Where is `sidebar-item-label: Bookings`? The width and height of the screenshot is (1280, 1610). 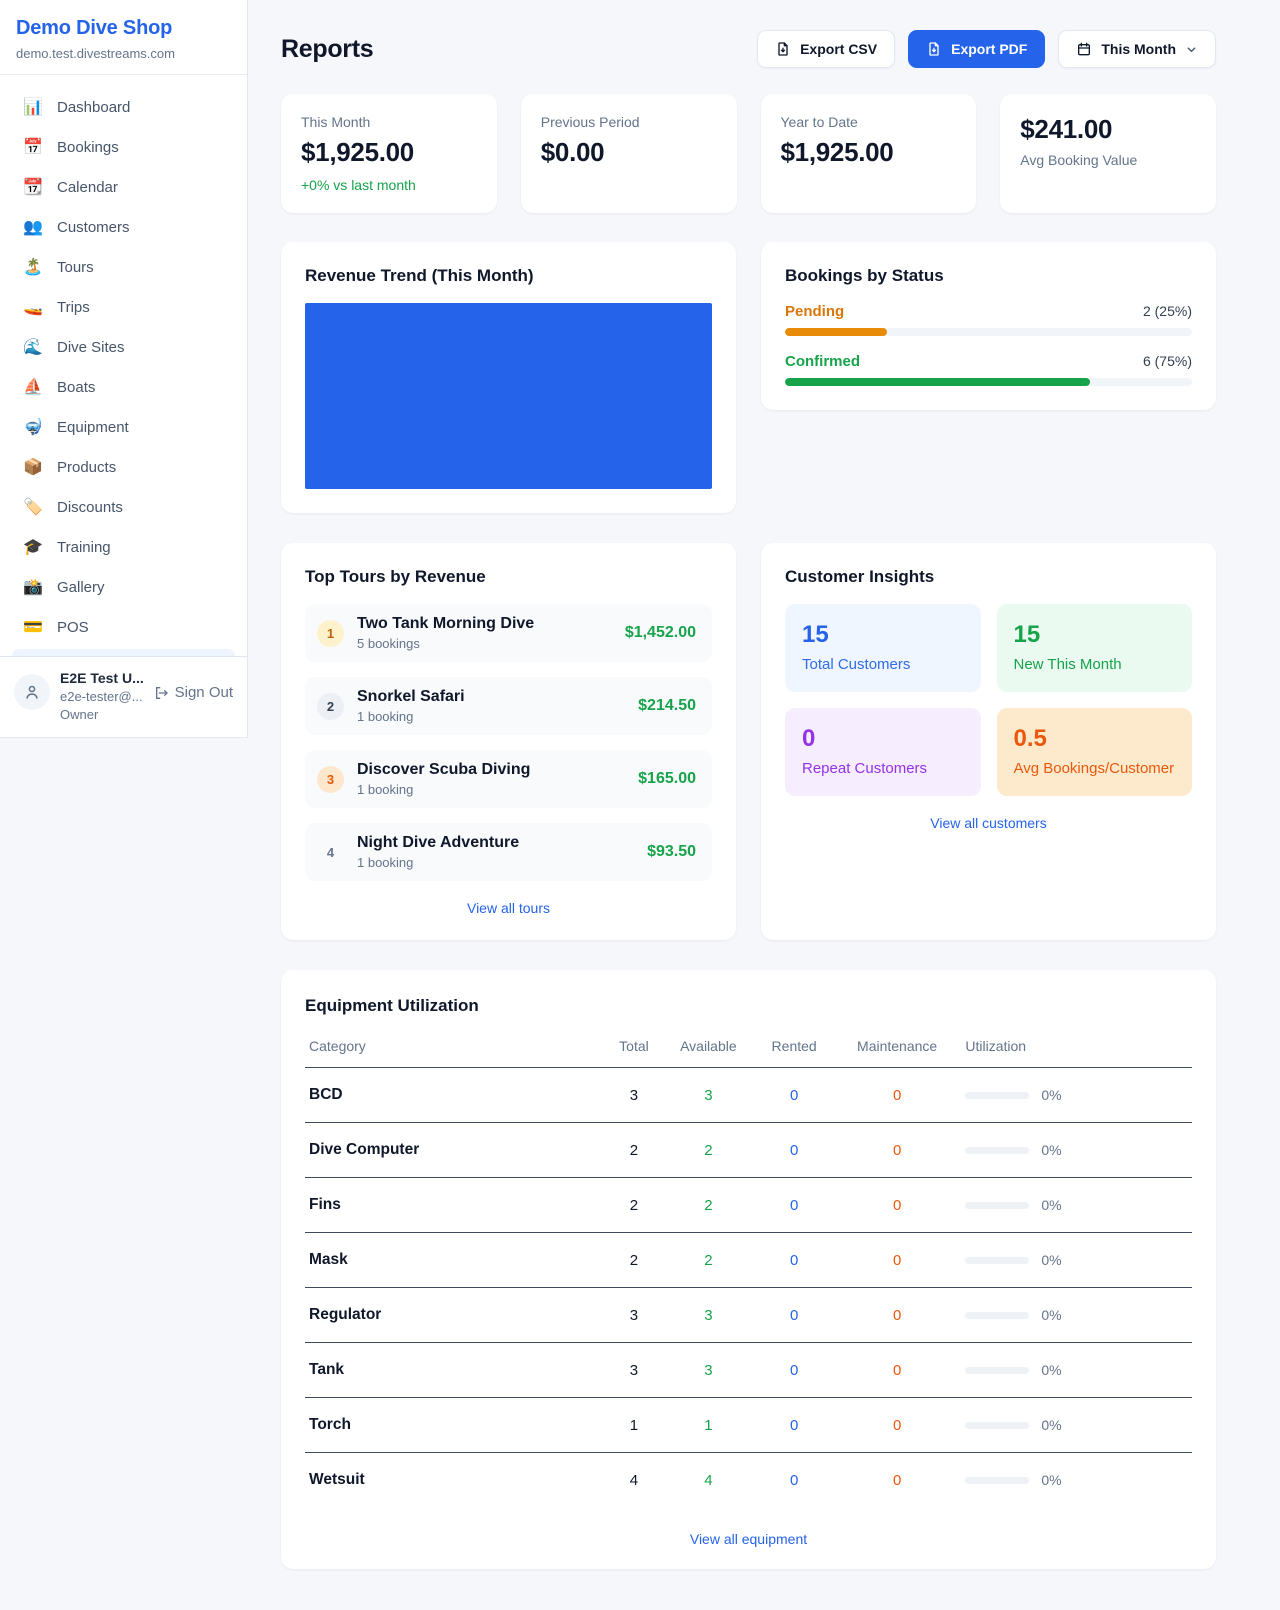
sidebar-item-label: Bookings is located at coordinates (88, 147).